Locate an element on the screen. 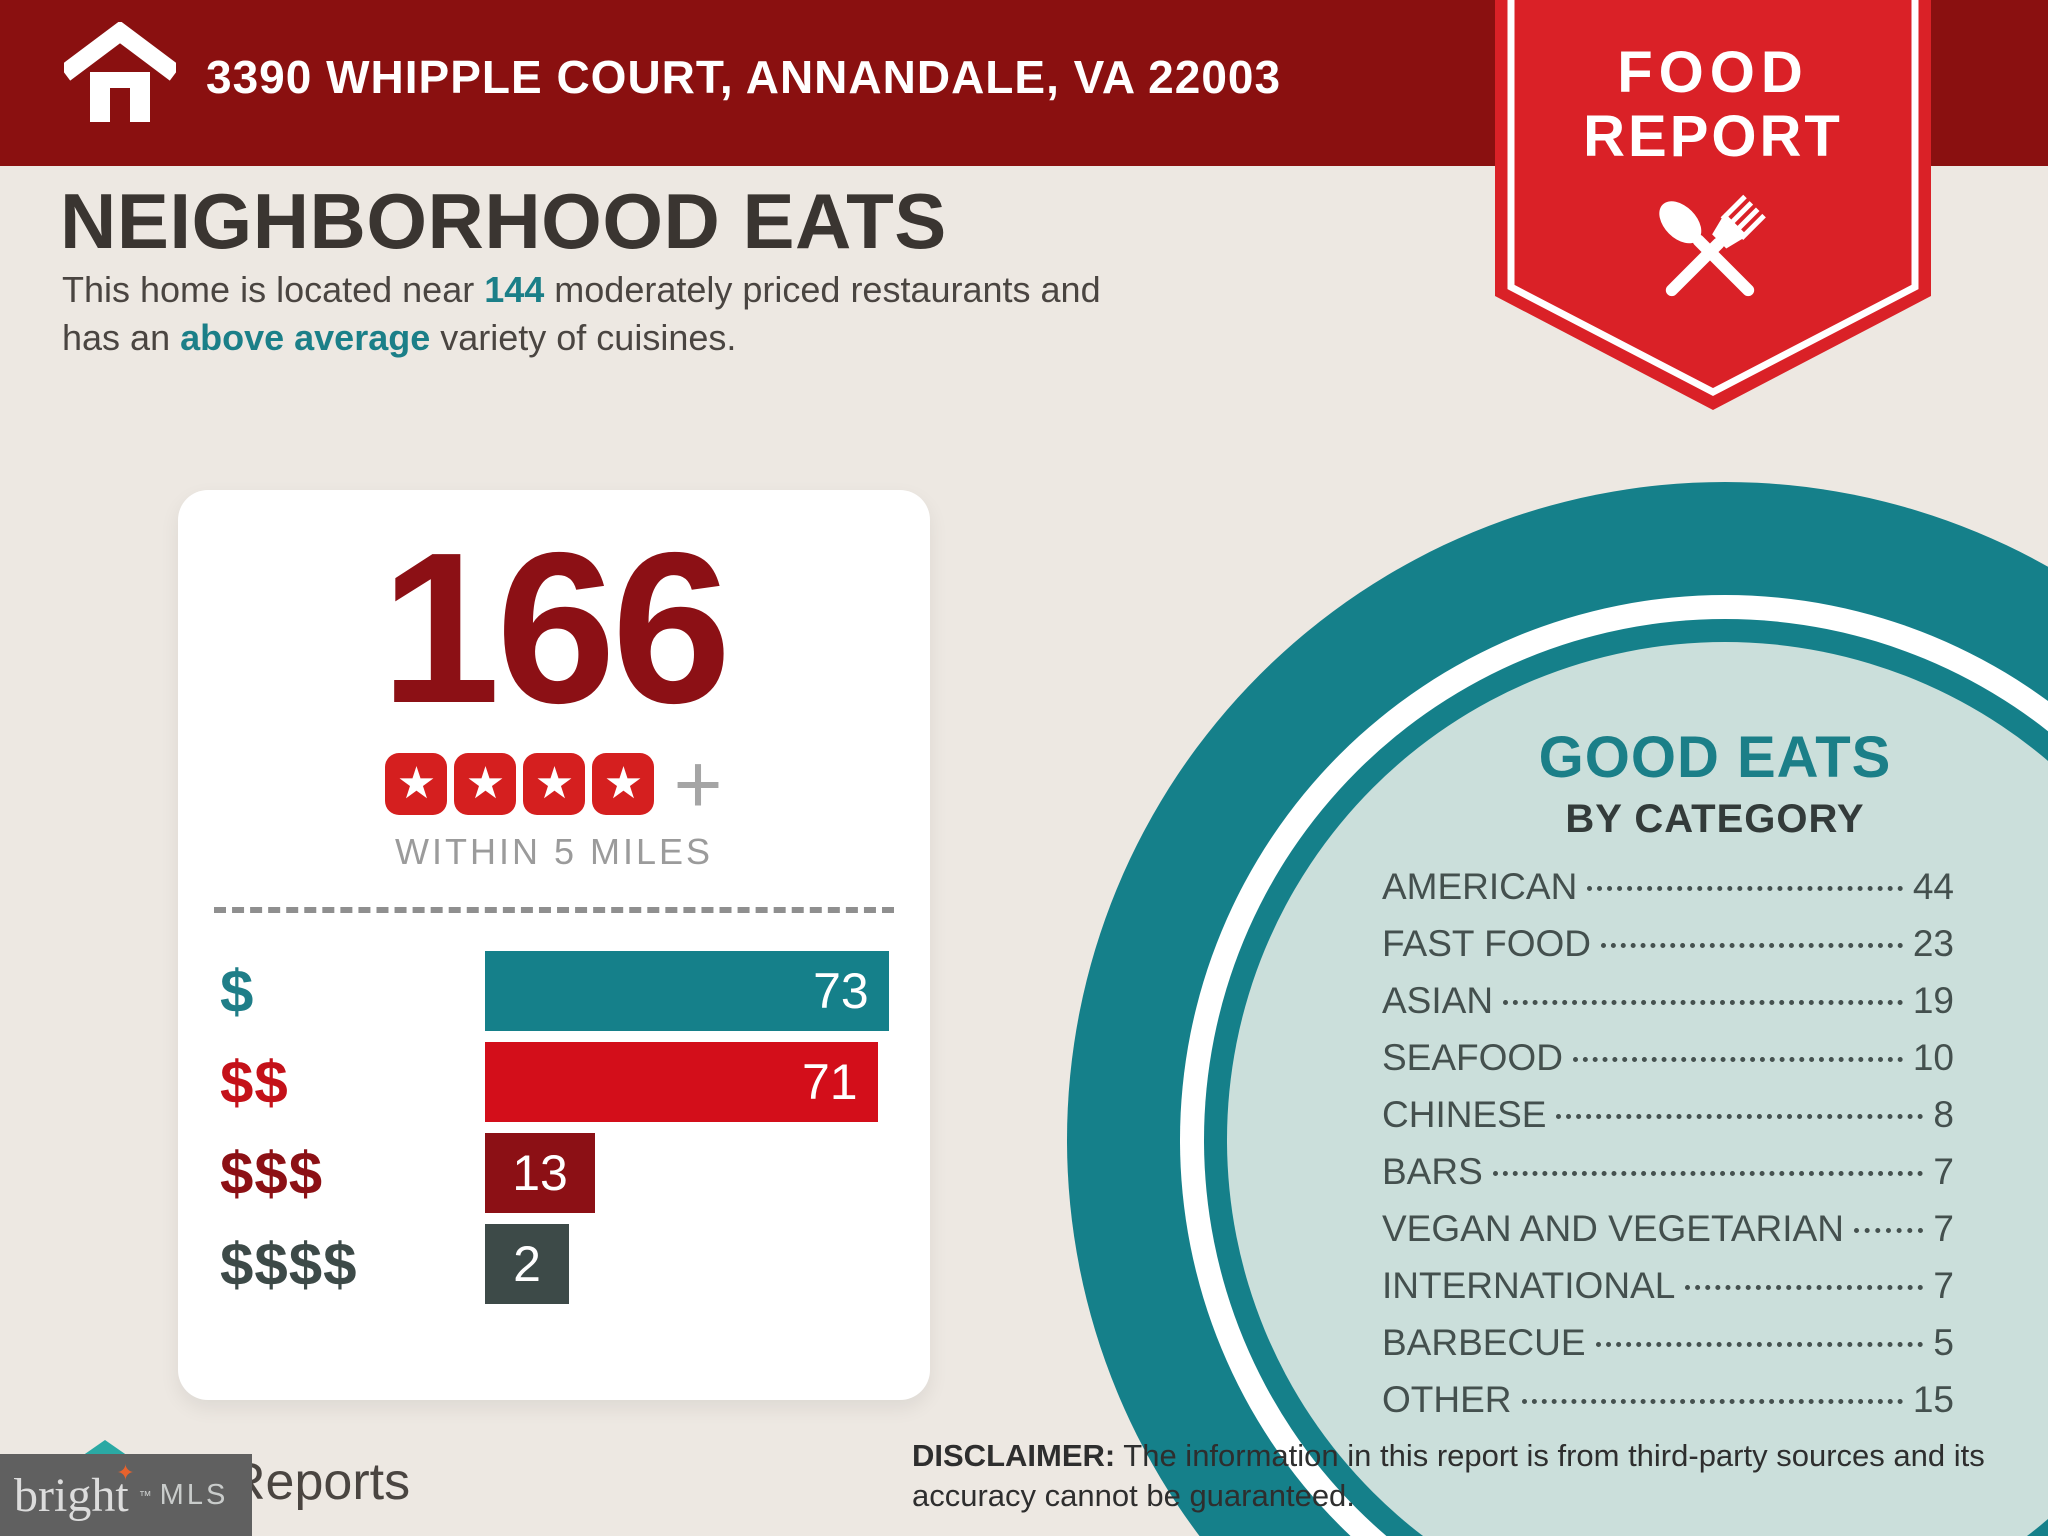 Image resolution: width=2048 pixels, height=1536 pixels. price-tier-label: $ is located at coordinates (237, 991).